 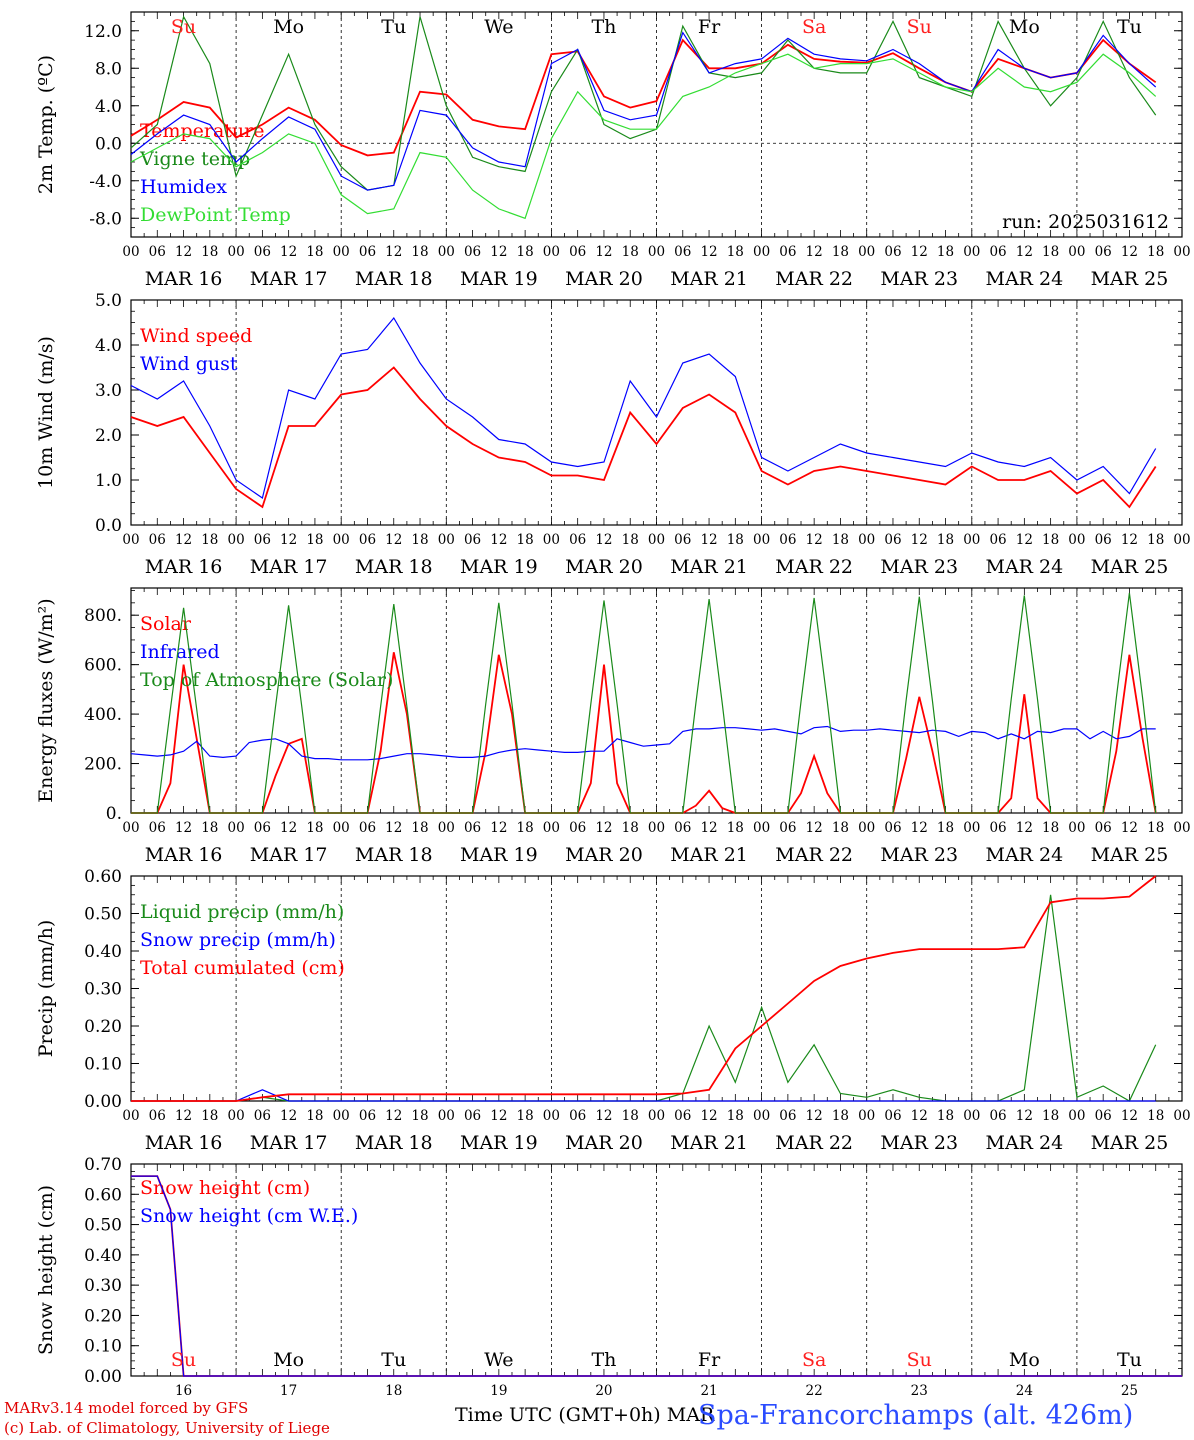 I want to click on y-tick-label: 0.70, so click(x=103, y=1165).